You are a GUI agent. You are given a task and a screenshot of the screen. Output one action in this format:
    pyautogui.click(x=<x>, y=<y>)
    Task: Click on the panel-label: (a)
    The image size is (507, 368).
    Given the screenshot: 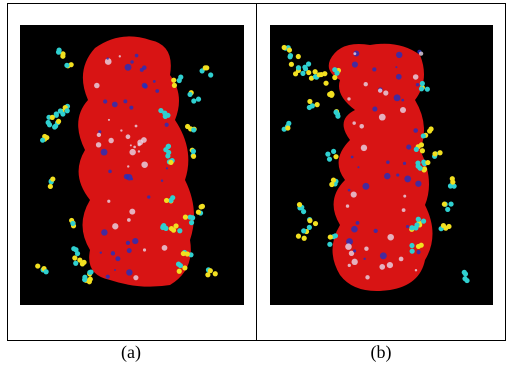 What is the action you would take?
    pyautogui.click(x=131, y=352)
    